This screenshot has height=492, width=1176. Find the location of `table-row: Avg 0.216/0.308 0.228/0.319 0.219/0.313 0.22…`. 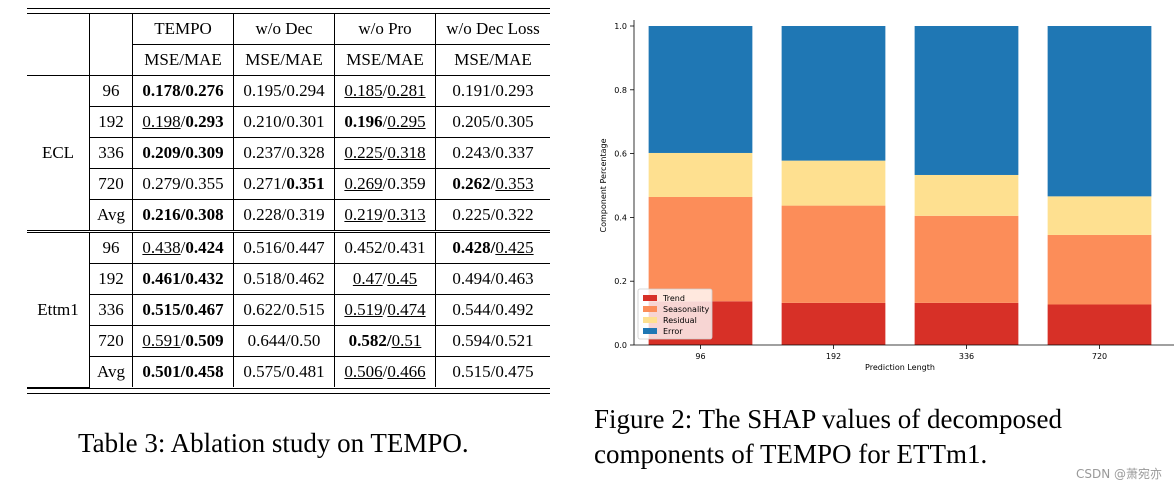

table-row: Avg 0.216/0.308 0.228/0.319 0.219/0.313 0.22… is located at coordinates (288, 215).